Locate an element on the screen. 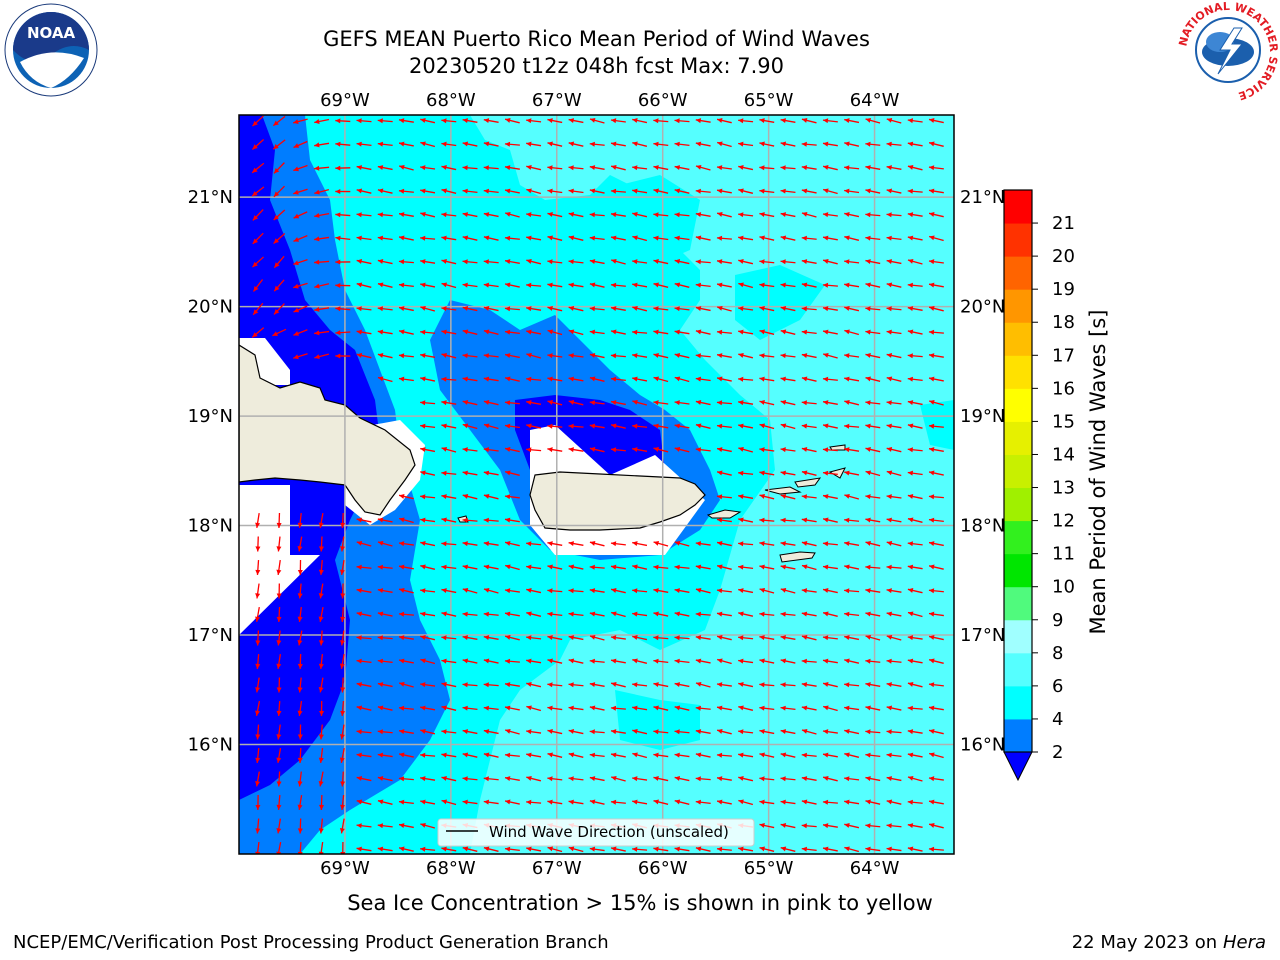  lat-tick-left: 21°N is located at coordinates (210, 197).